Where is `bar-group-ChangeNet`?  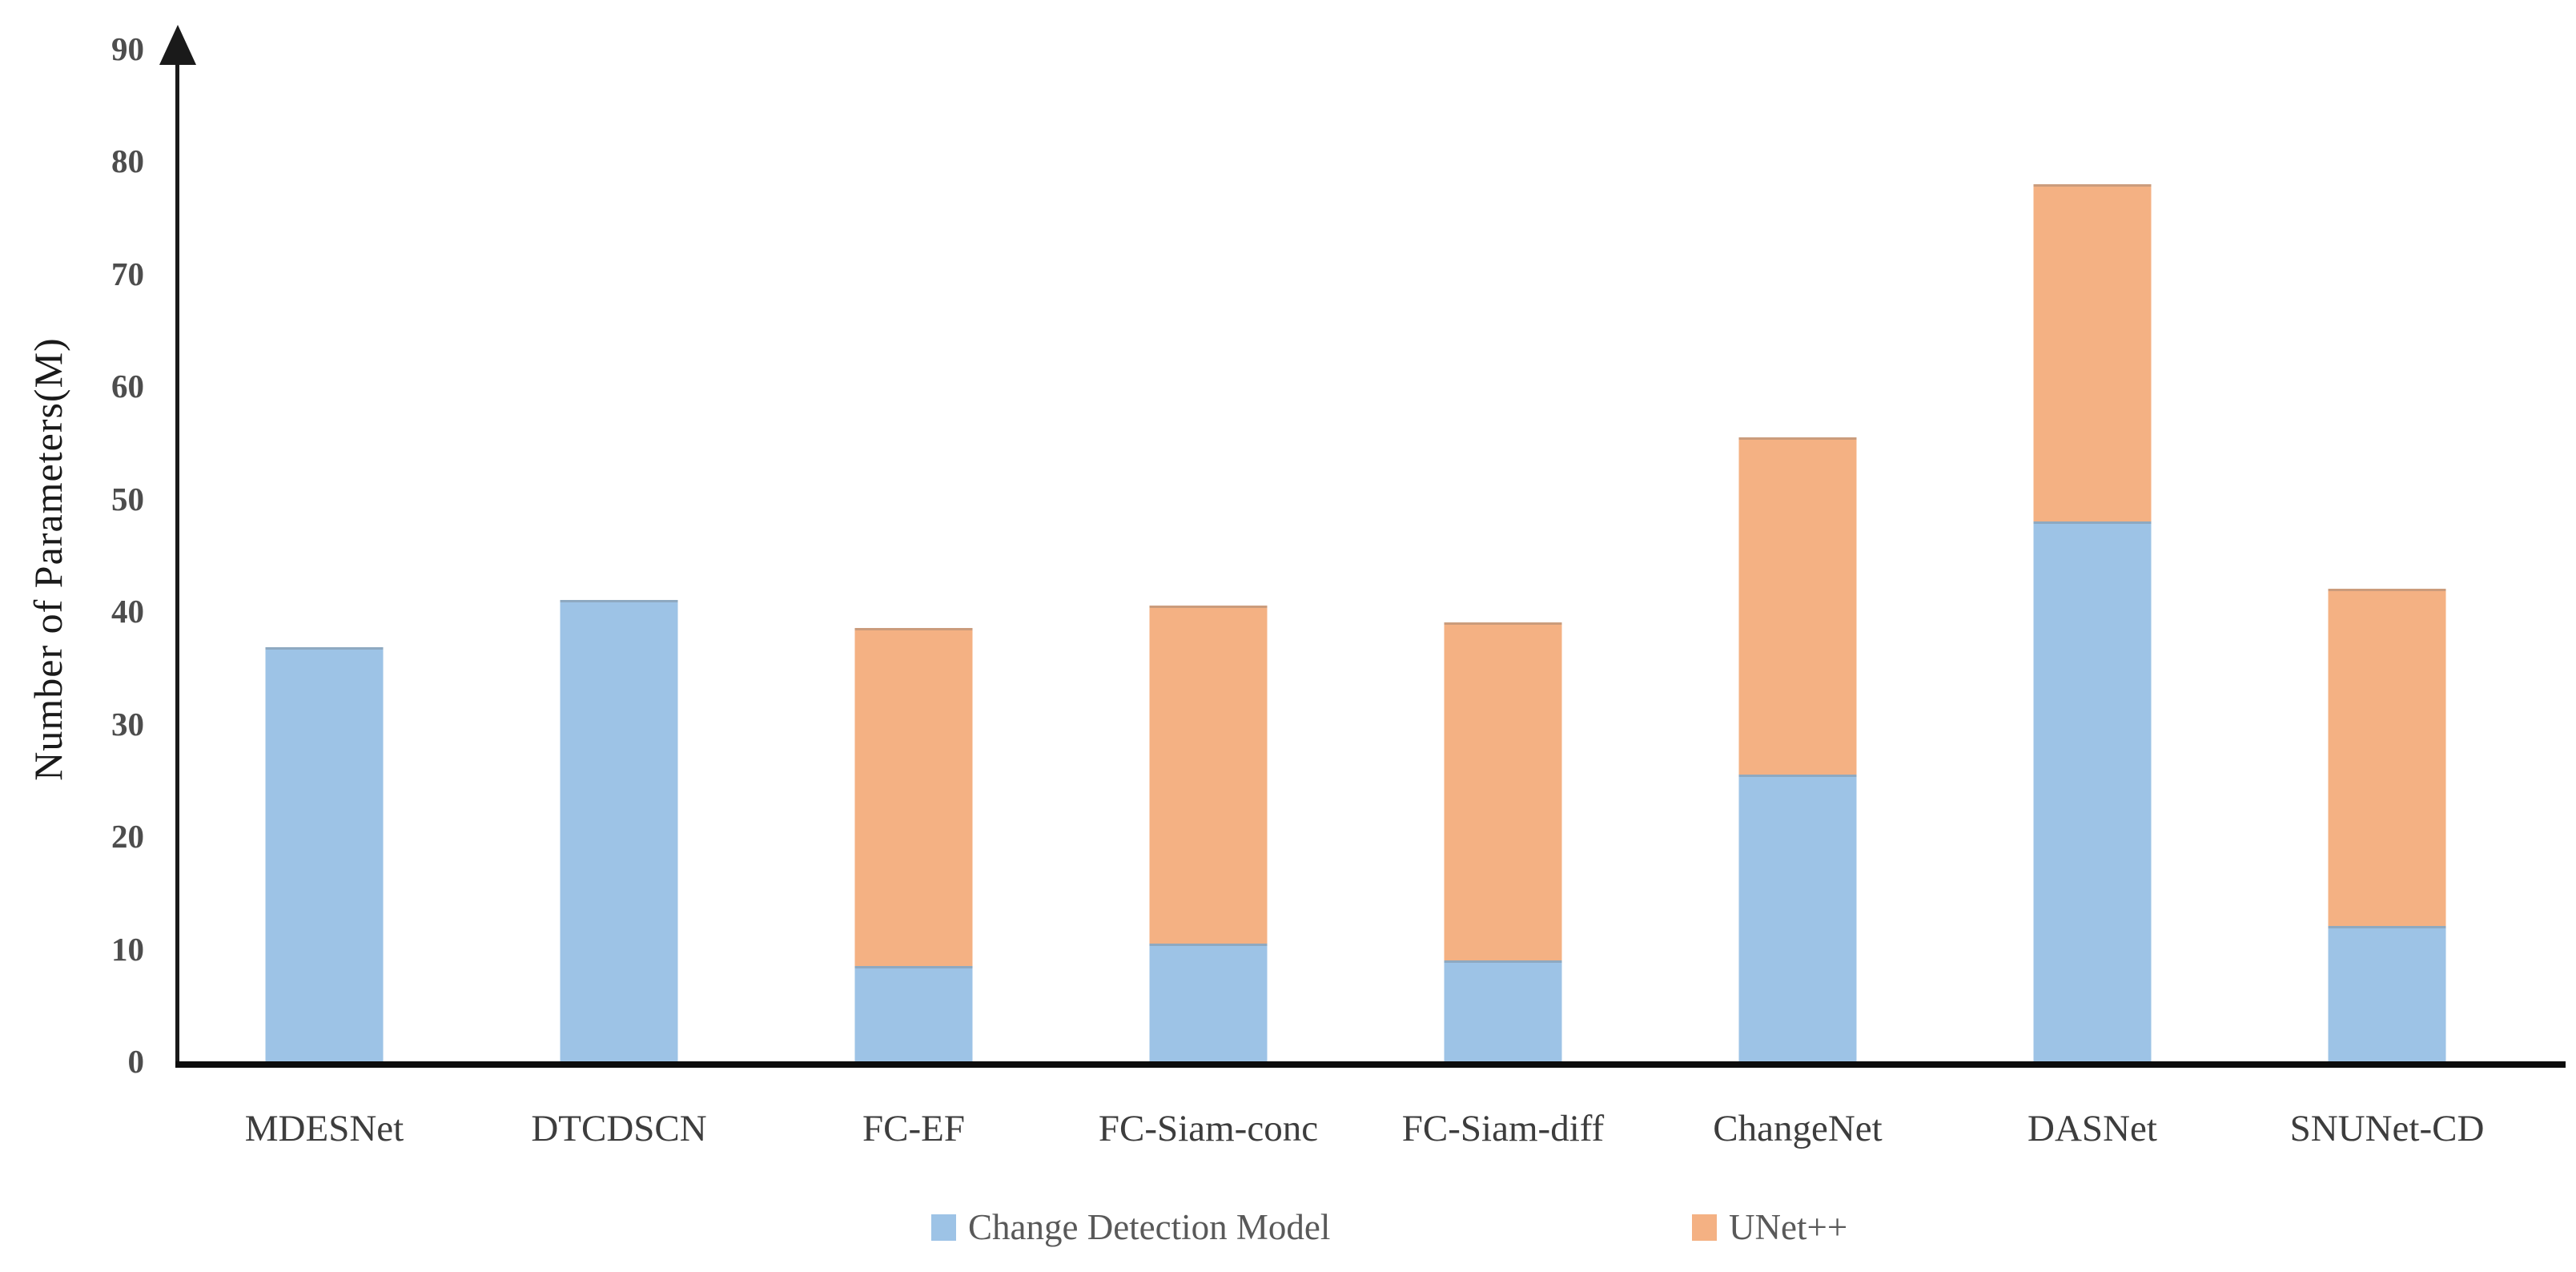 bar-group-ChangeNet is located at coordinates (1797, 555).